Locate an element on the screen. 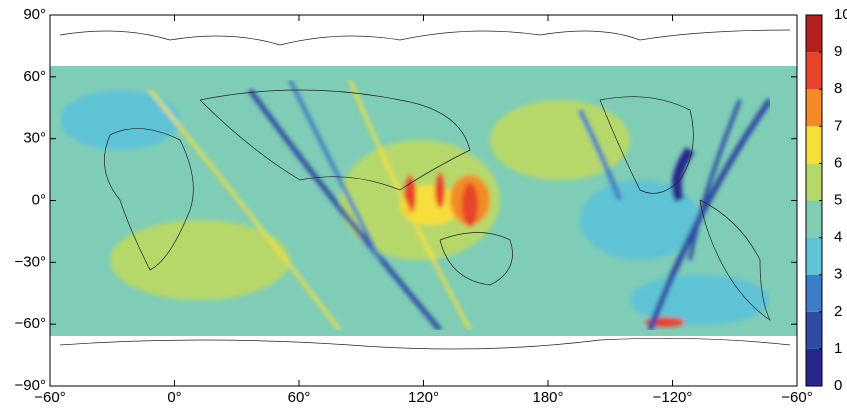 Image resolution: width=847 pixels, height=413 pixels. y-tick-label: −60° is located at coordinates (30, 323).